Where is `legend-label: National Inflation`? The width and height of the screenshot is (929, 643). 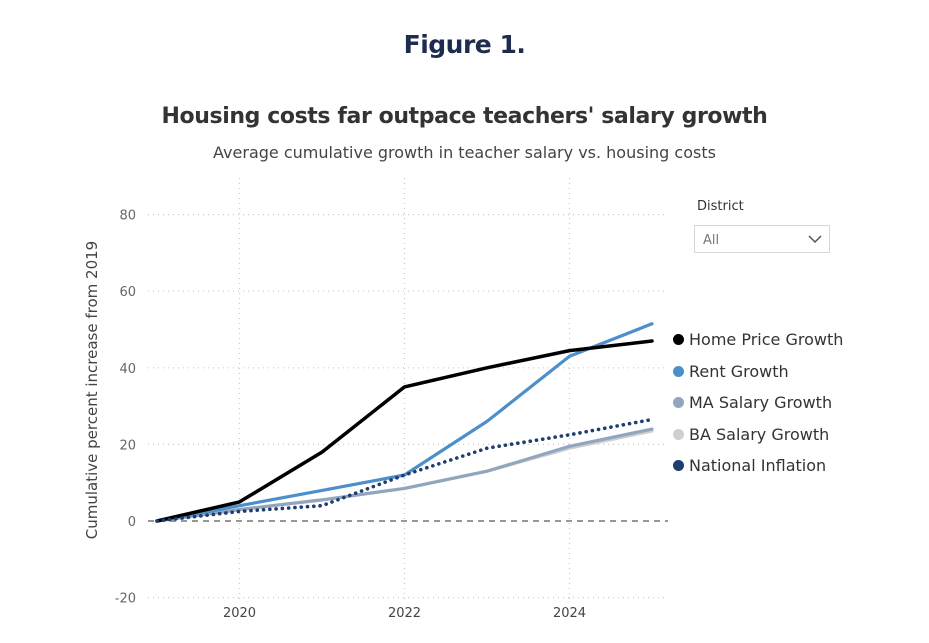 legend-label: National Inflation is located at coordinates (758, 466).